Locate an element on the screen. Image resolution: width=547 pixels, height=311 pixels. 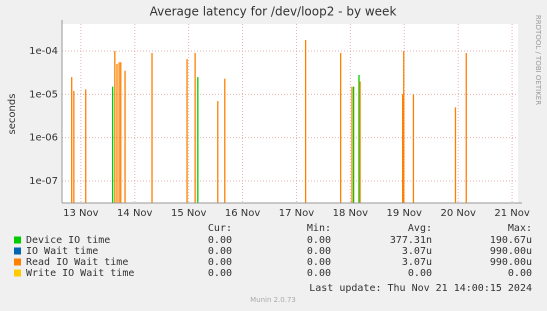
side-label: RRDTOOL / TOBI OETIKER is located at coordinates (538, 60).